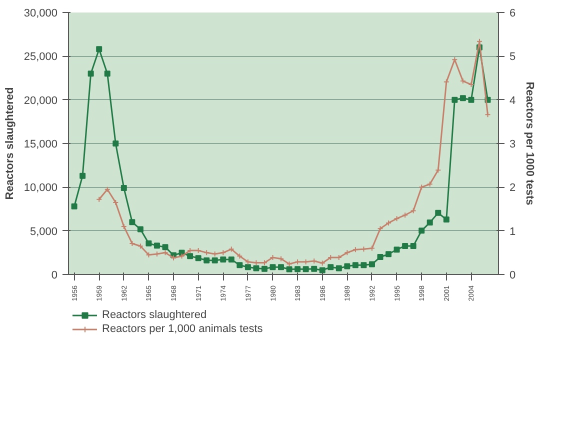 The width and height of the screenshot is (561, 446). What do you see at coordinates (513, 14) in the screenshot?
I see `y2-tick-label: 6` at bounding box center [513, 14].